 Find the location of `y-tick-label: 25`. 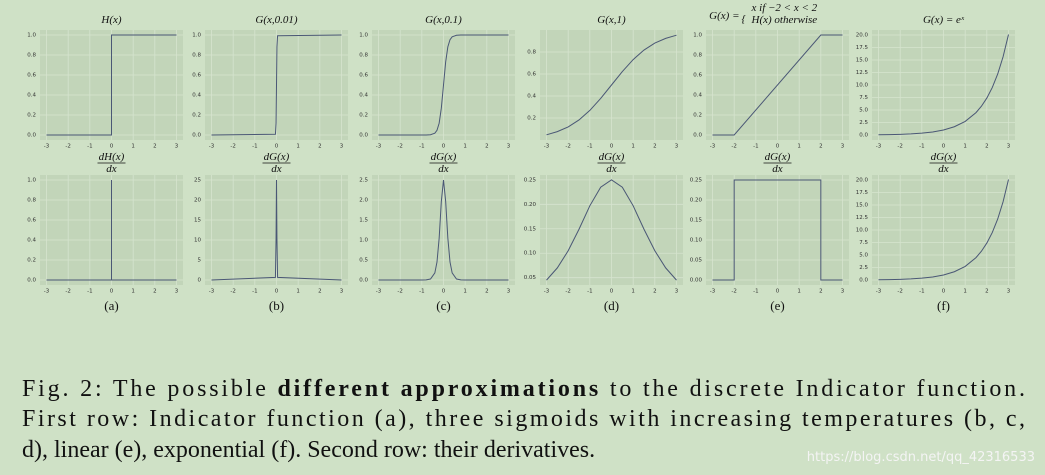

y-tick-label: 25 is located at coordinates (197, 181).